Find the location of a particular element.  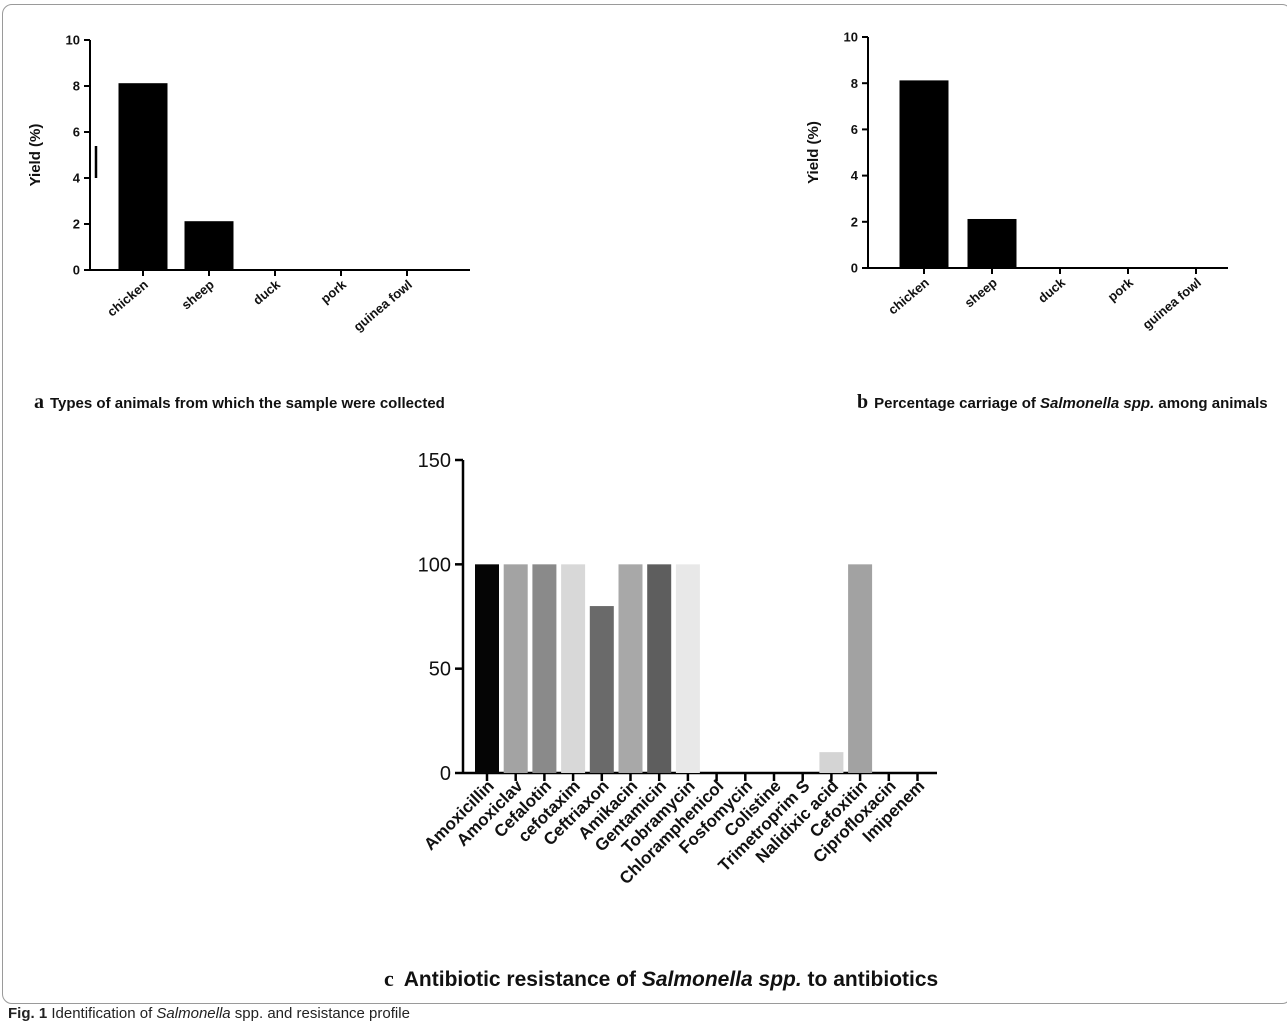

panel-c-caption-italic: Salmonella spp. is located at coordinates (722, 979).